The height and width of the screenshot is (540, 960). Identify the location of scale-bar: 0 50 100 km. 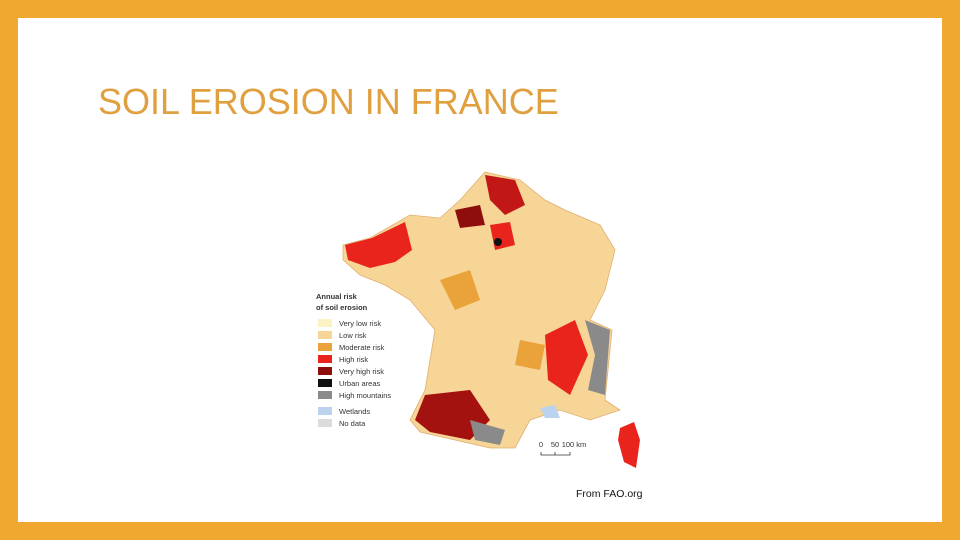
(563, 448).